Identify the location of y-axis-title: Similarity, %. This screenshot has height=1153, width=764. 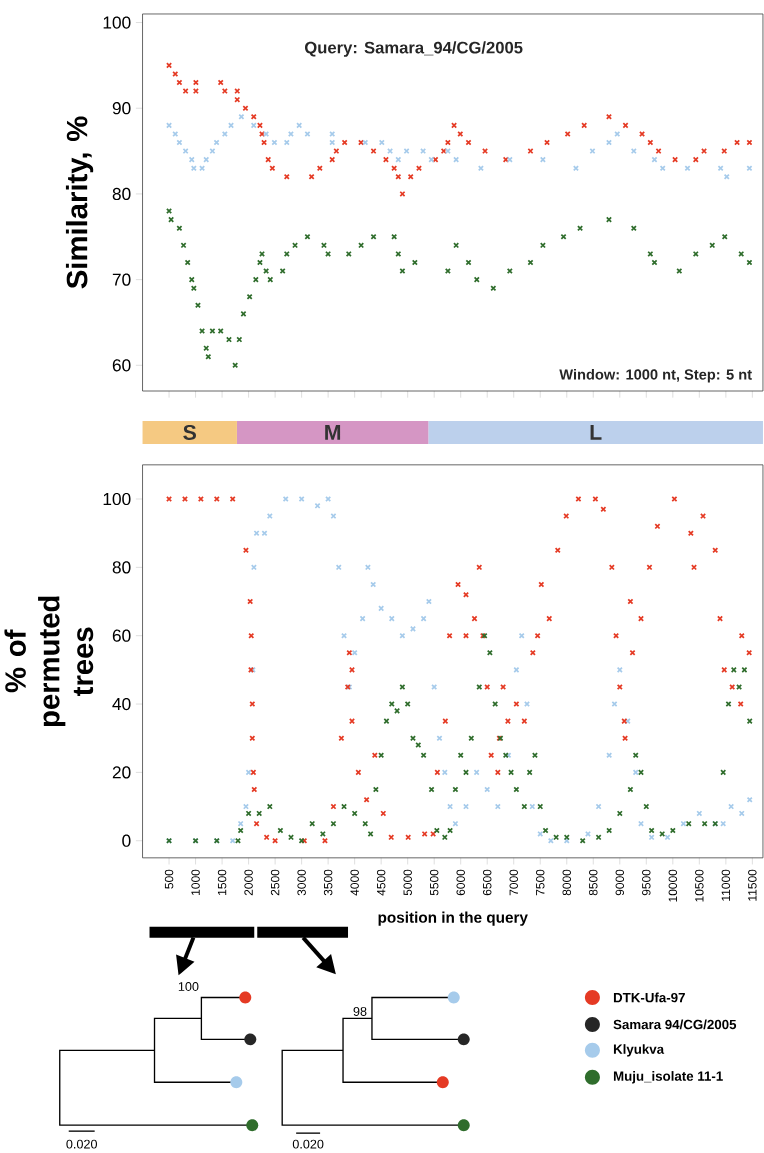
(79, 202).